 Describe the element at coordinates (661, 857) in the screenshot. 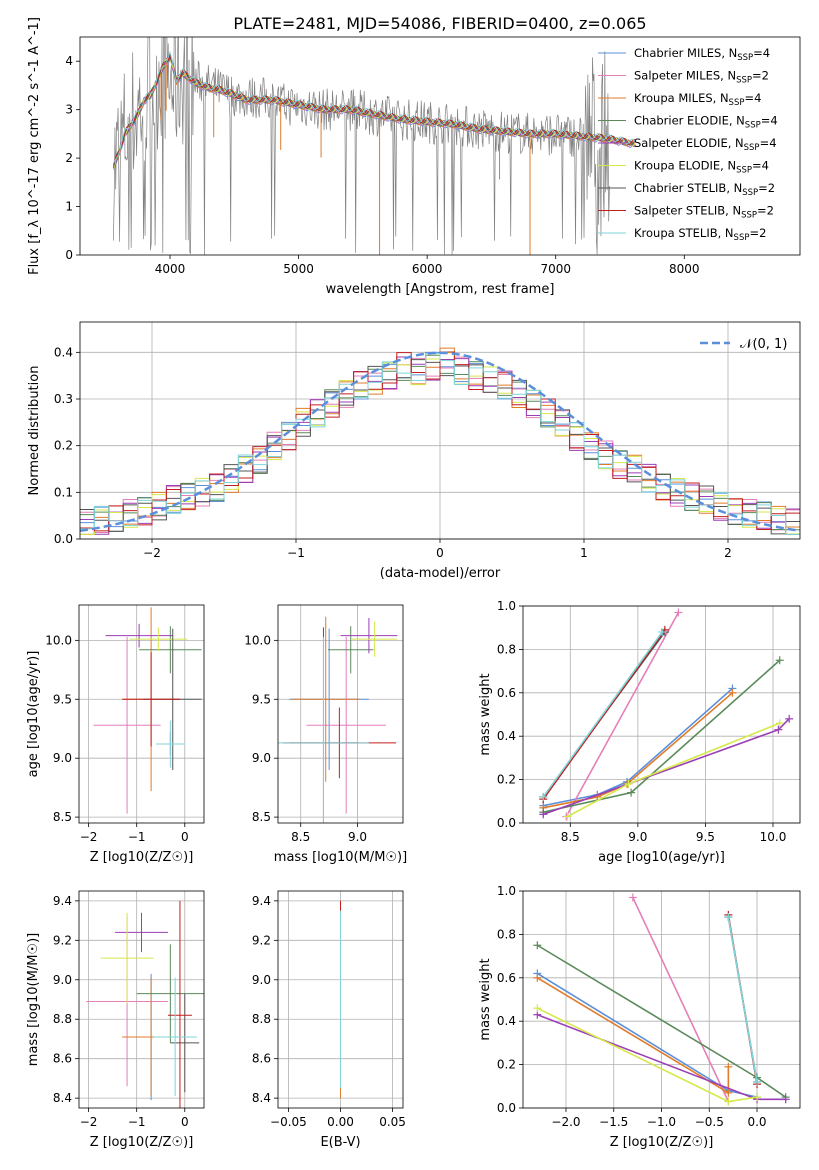

I see `x-axis-label: age [log10(age/yr)]` at that location.